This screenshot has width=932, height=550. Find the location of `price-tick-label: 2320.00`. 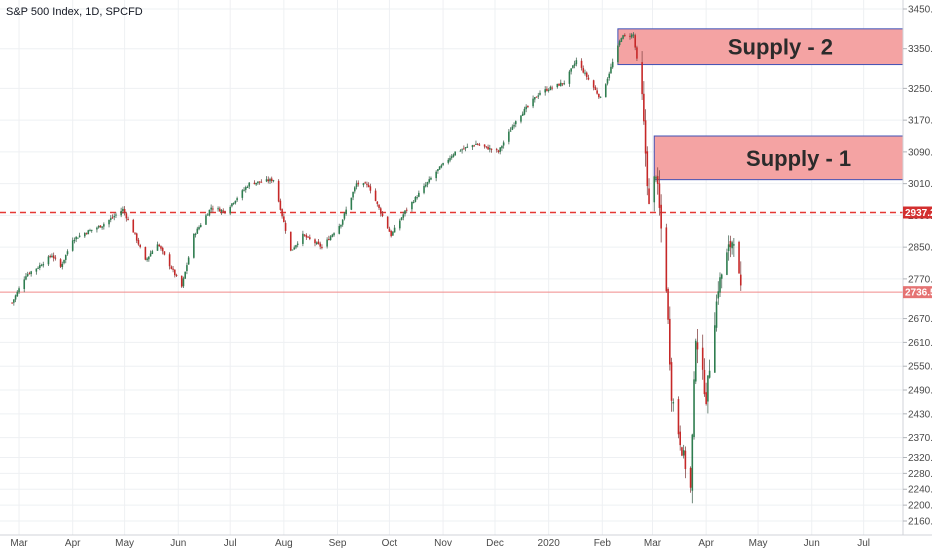

price-tick-label: 2320.00 is located at coordinates (920, 458).